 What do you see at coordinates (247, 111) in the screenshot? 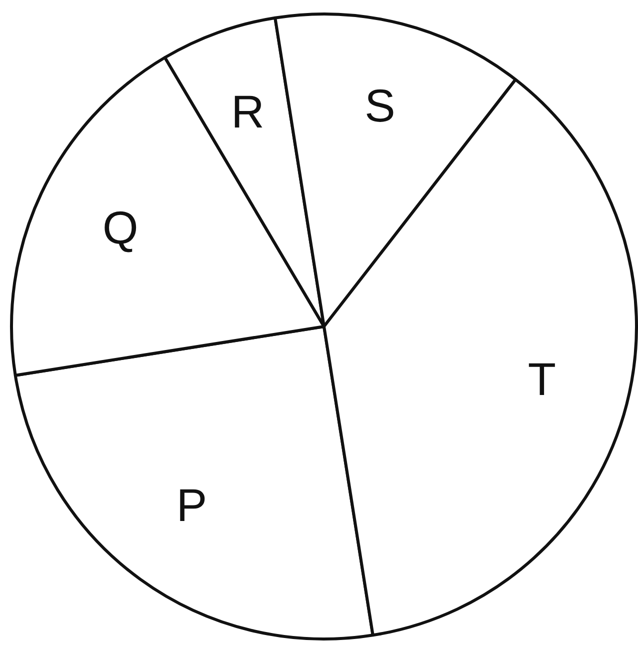
I see `slice-label: R` at bounding box center [247, 111].